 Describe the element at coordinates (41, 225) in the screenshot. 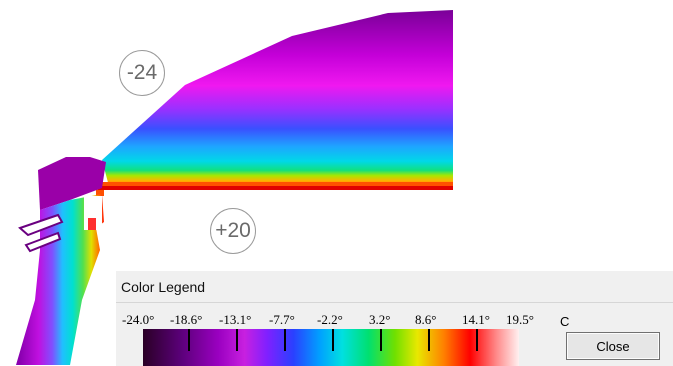

I see `window-sill` at that location.